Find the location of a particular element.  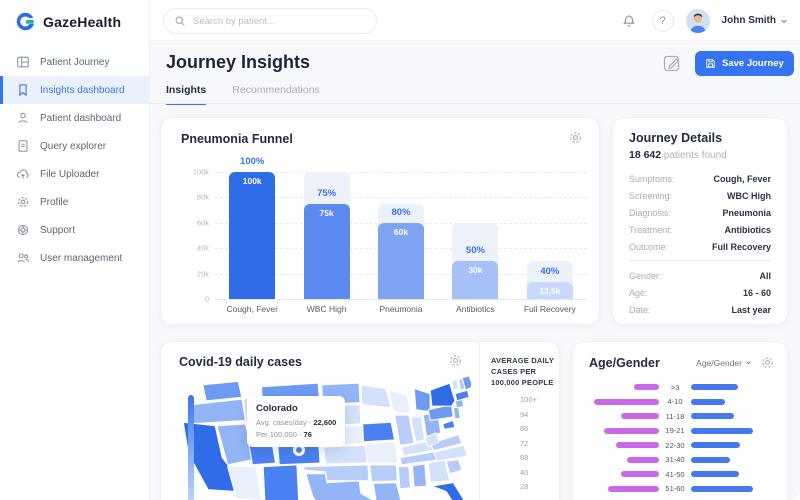

map-state-mo is located at coordinates (381, 452).